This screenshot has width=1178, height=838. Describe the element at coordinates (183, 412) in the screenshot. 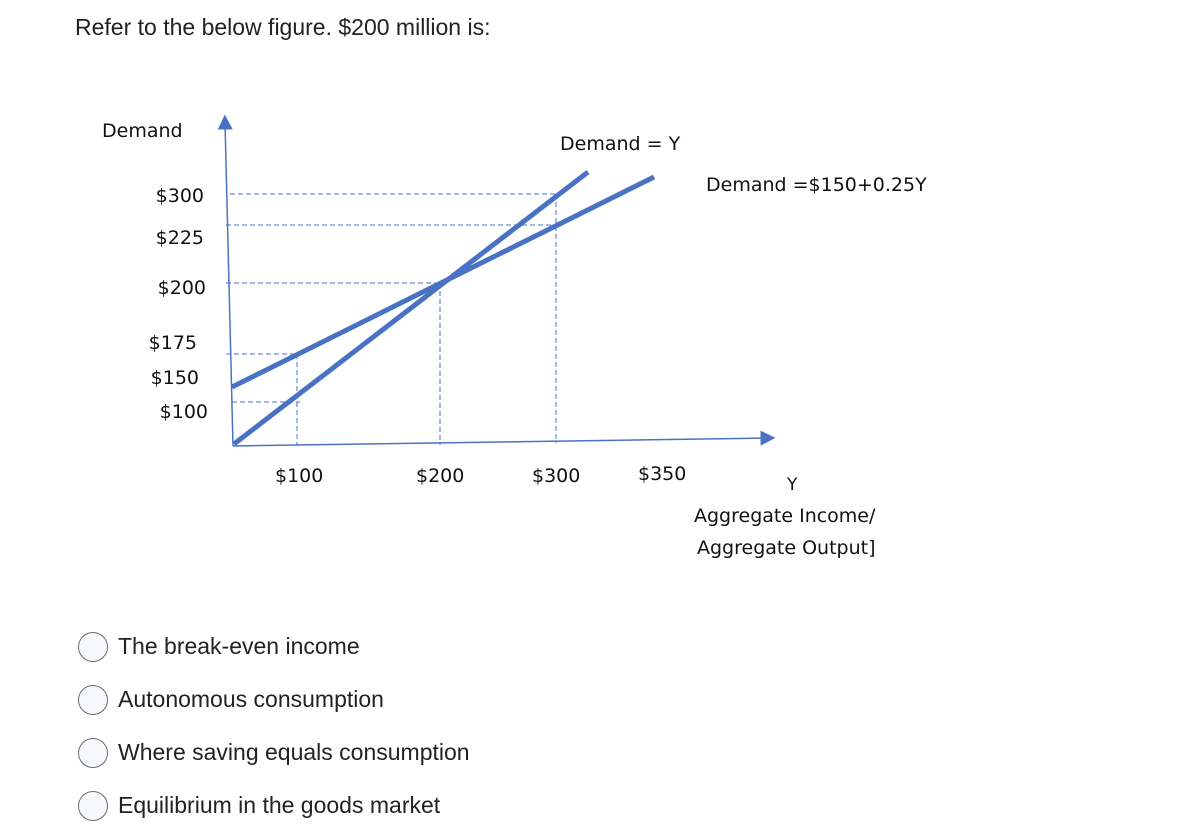

I see `y-tick: $100` at that location.